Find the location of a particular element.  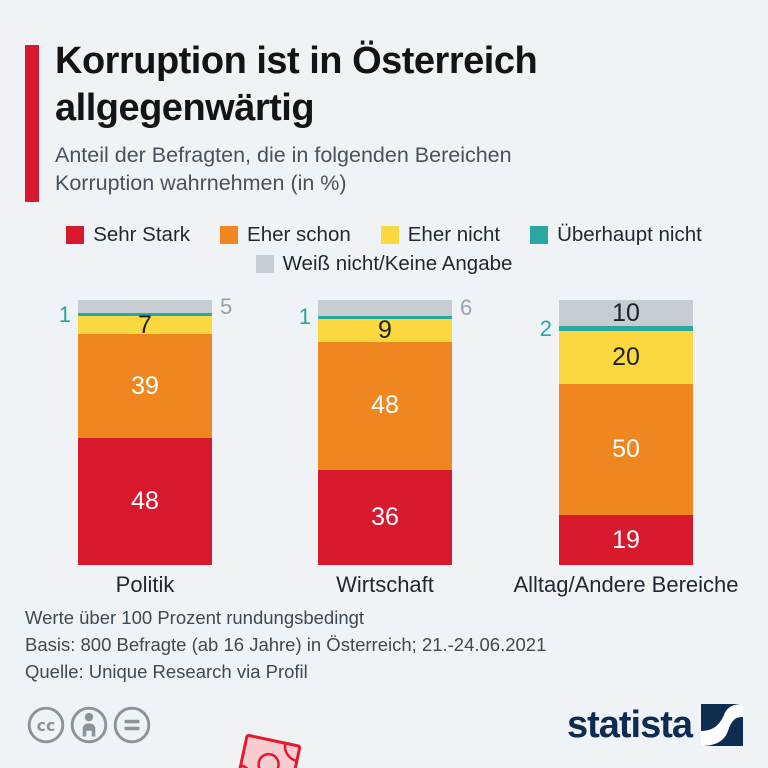

segment-value-label: 2 is located at coordinates (545, 328).